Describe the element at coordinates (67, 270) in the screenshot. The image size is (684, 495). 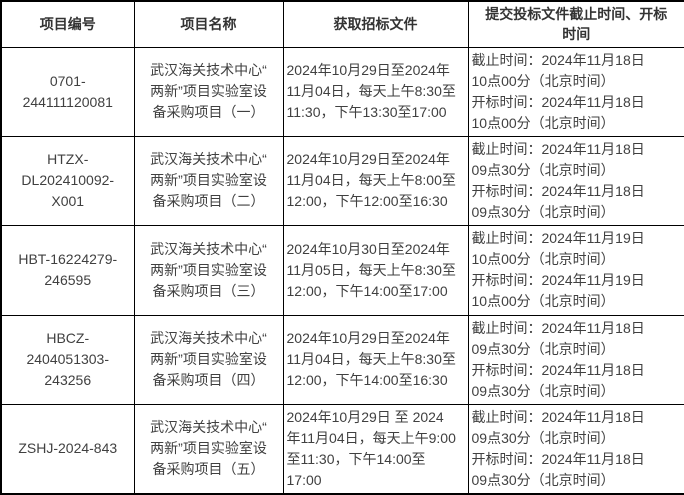
I see `project-code-cell: HBT-16224279- 246595` at that location.